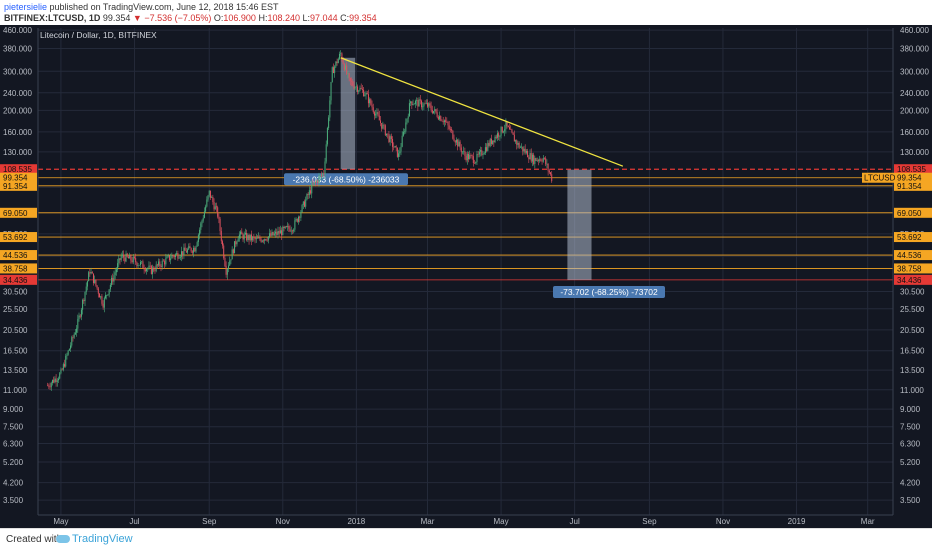 The image size is (932, 551). Describe the element at coordinates (609, 292) in the screenshot. I see `measure-label: -73.702 (-68.25%) -73702` at that location.